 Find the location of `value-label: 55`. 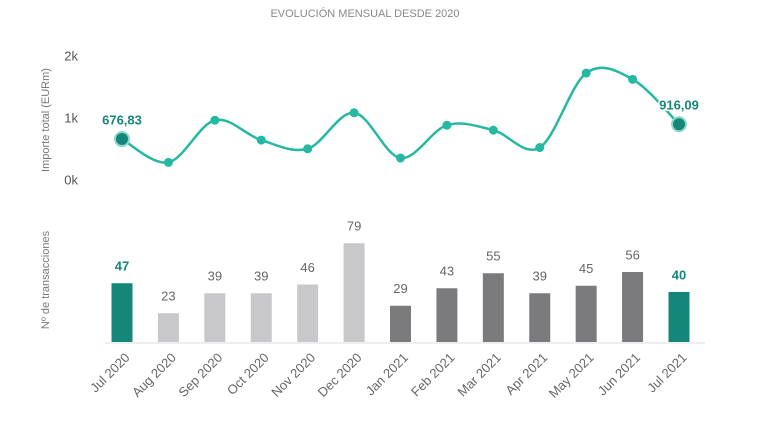

value-label: 55 is located at coordinates (493, 256).